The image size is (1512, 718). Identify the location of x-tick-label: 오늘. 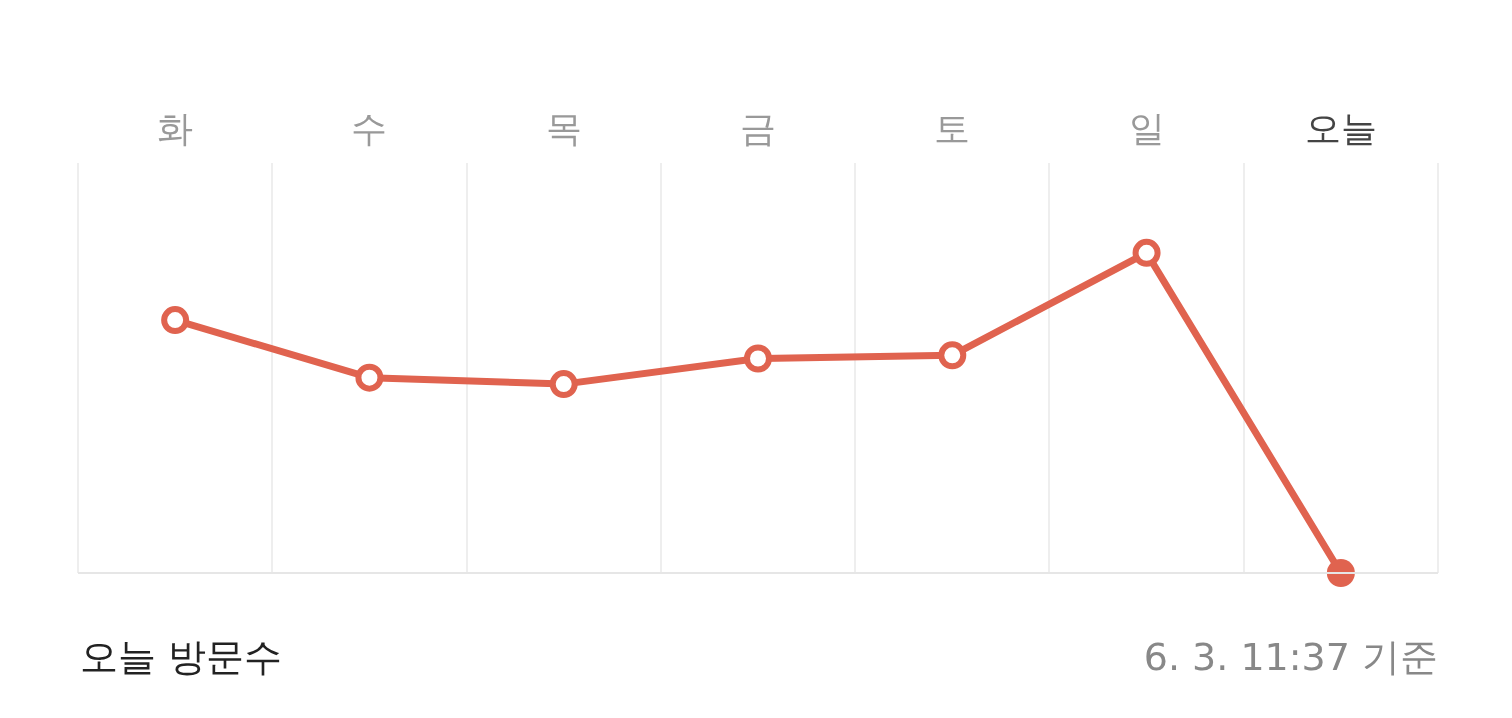
(1340, 128).